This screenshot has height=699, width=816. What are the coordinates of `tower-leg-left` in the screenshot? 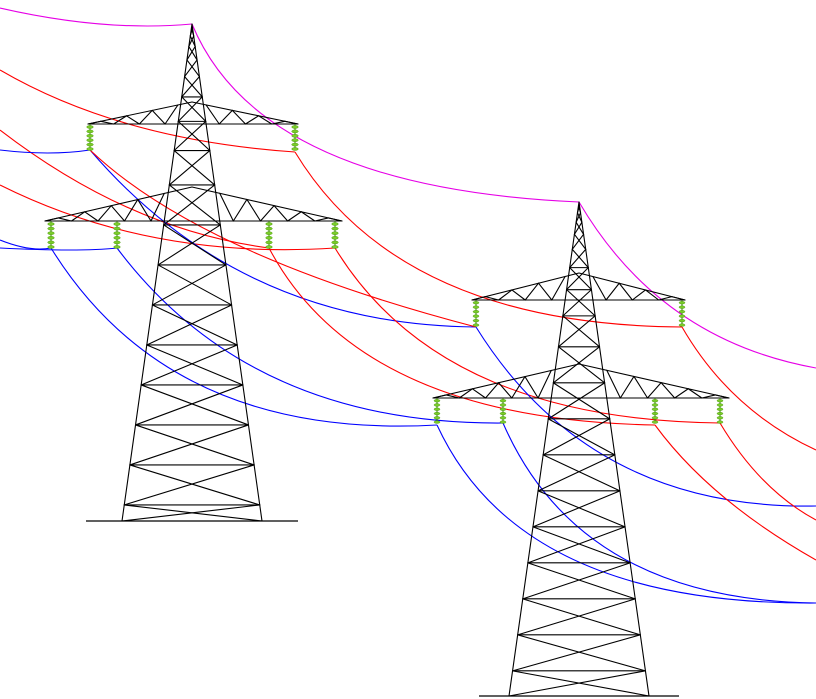 It's located at (157, 272).